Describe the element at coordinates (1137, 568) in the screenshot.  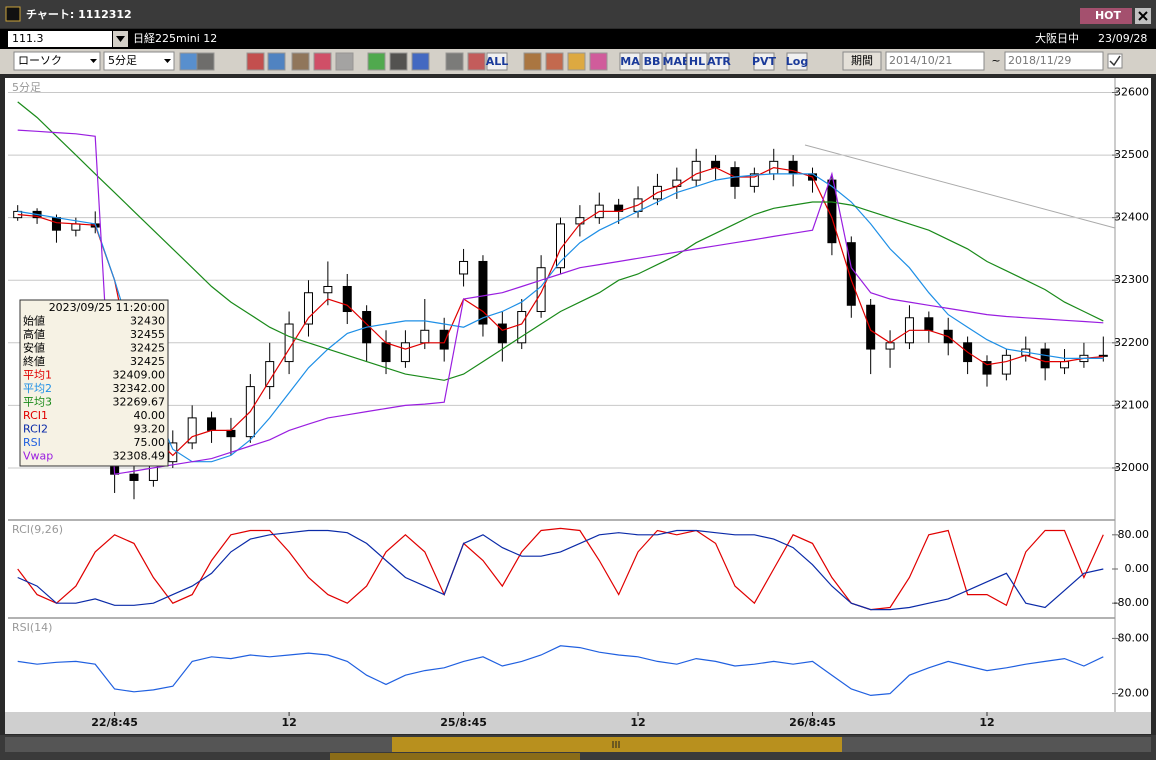
I see `y-tick-label: 0.00` at that location.